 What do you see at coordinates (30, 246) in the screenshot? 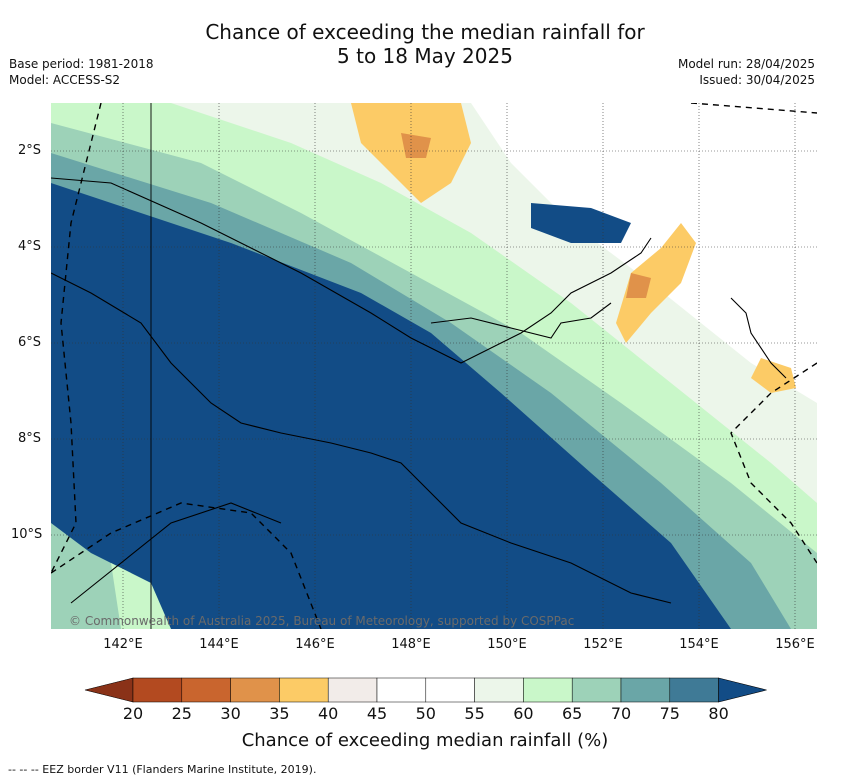
I see `lat-label-4s: 4°S` at bounding box center [30, 246].